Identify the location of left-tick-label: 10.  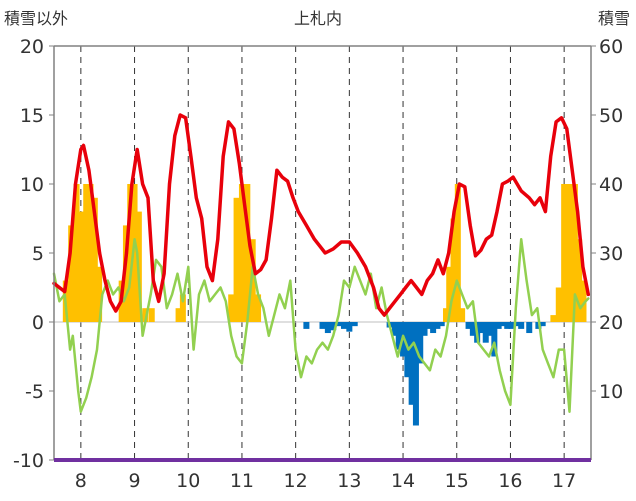
(32, 185).